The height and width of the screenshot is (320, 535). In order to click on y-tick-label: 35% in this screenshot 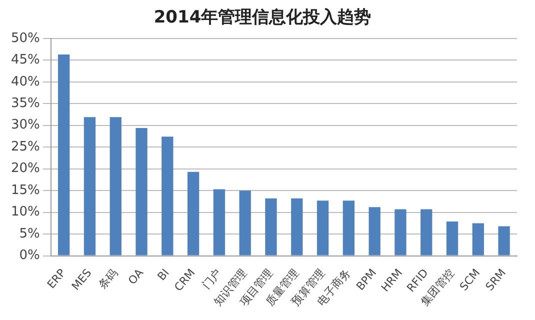, I will do `click(25, 103)`.